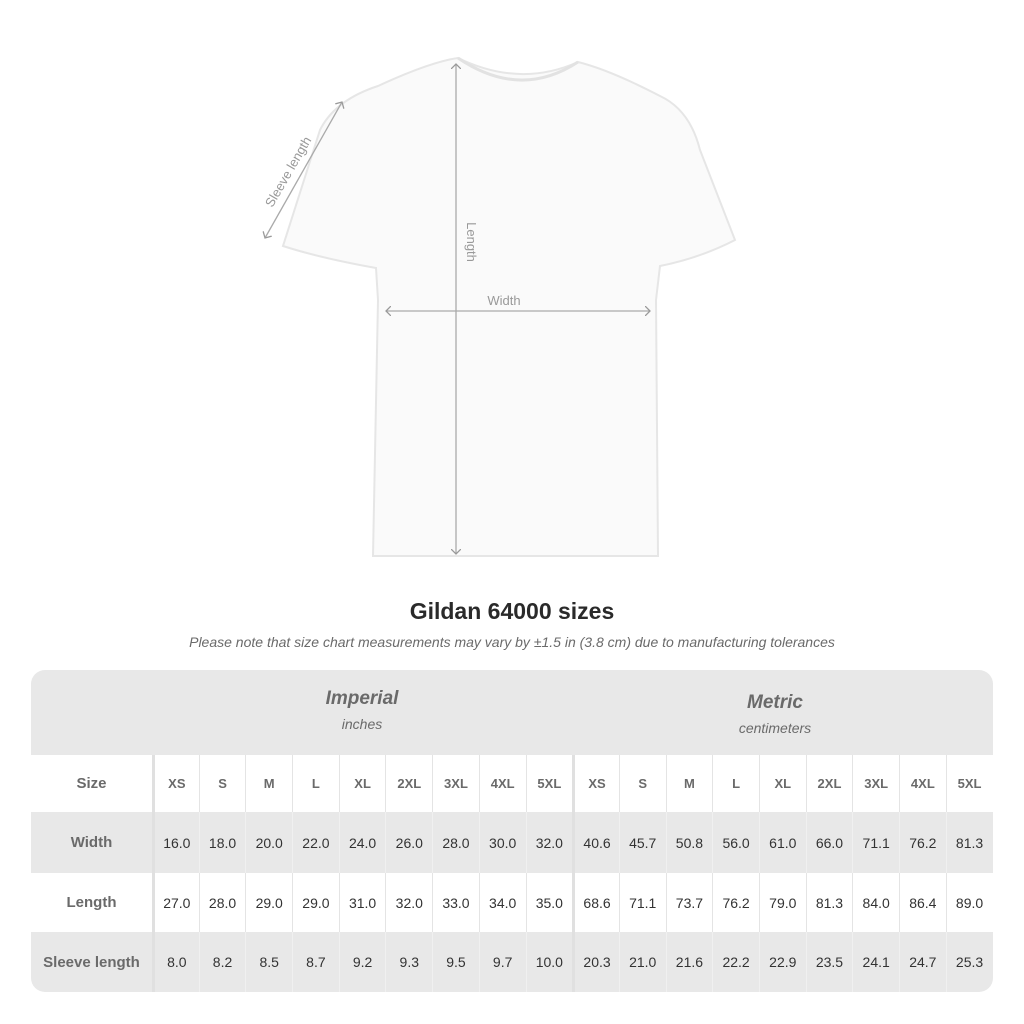 The width and height of the screenshot is (1024, 1024). I want to click on table-cell: 9.3, so click(408, 962).